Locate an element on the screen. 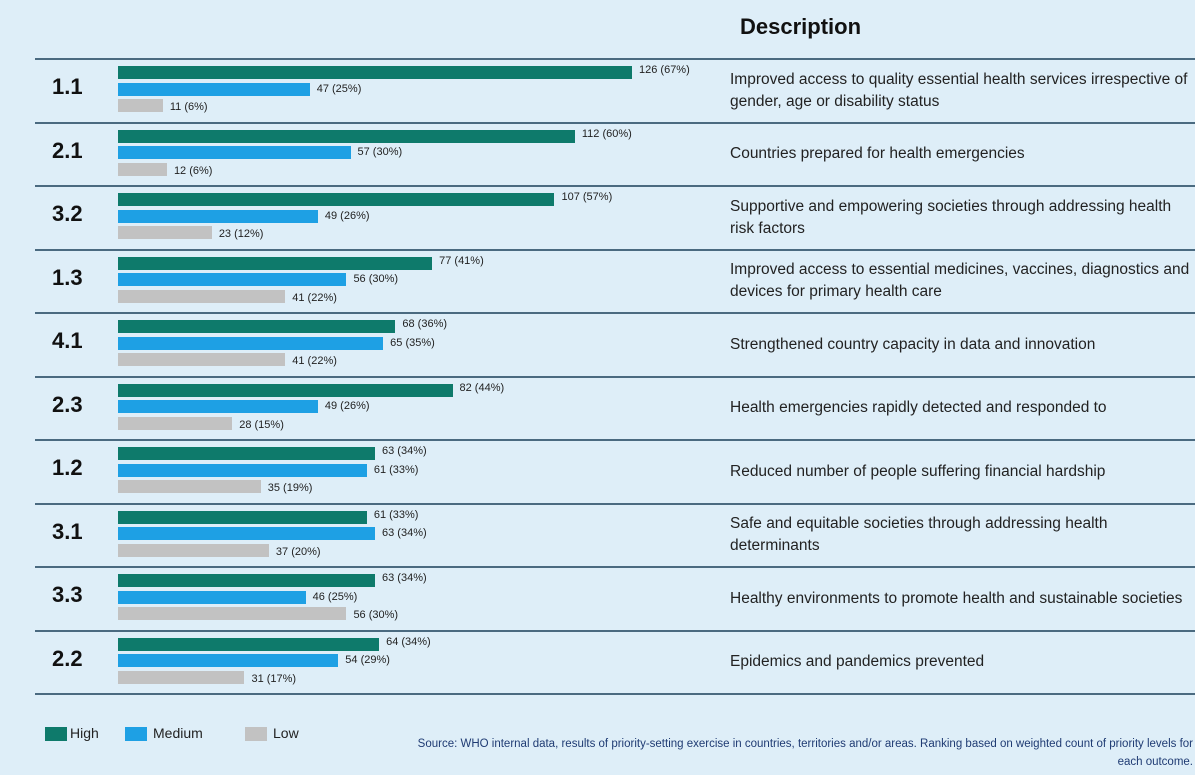  value-label: 65 (35%) is located at coordinates (412, 342).